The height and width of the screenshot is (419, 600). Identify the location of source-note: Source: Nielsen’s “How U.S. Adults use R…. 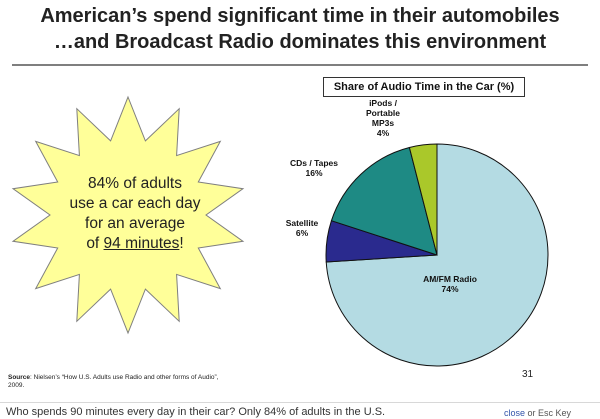
(118, 382).